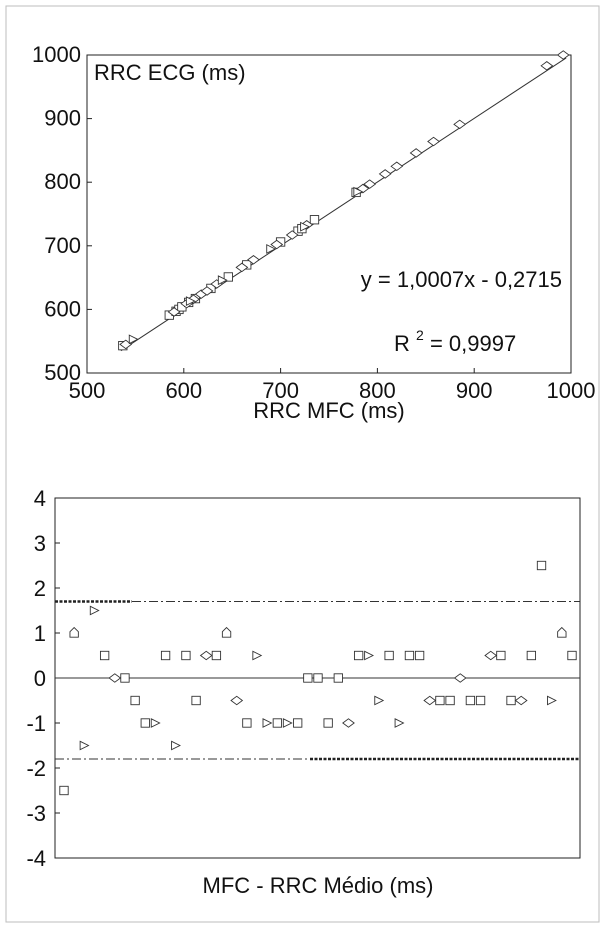 The image size is (605, 928). I want to click on correlation-x-axis-label: RRC MFC (ms), so click(329, 410).